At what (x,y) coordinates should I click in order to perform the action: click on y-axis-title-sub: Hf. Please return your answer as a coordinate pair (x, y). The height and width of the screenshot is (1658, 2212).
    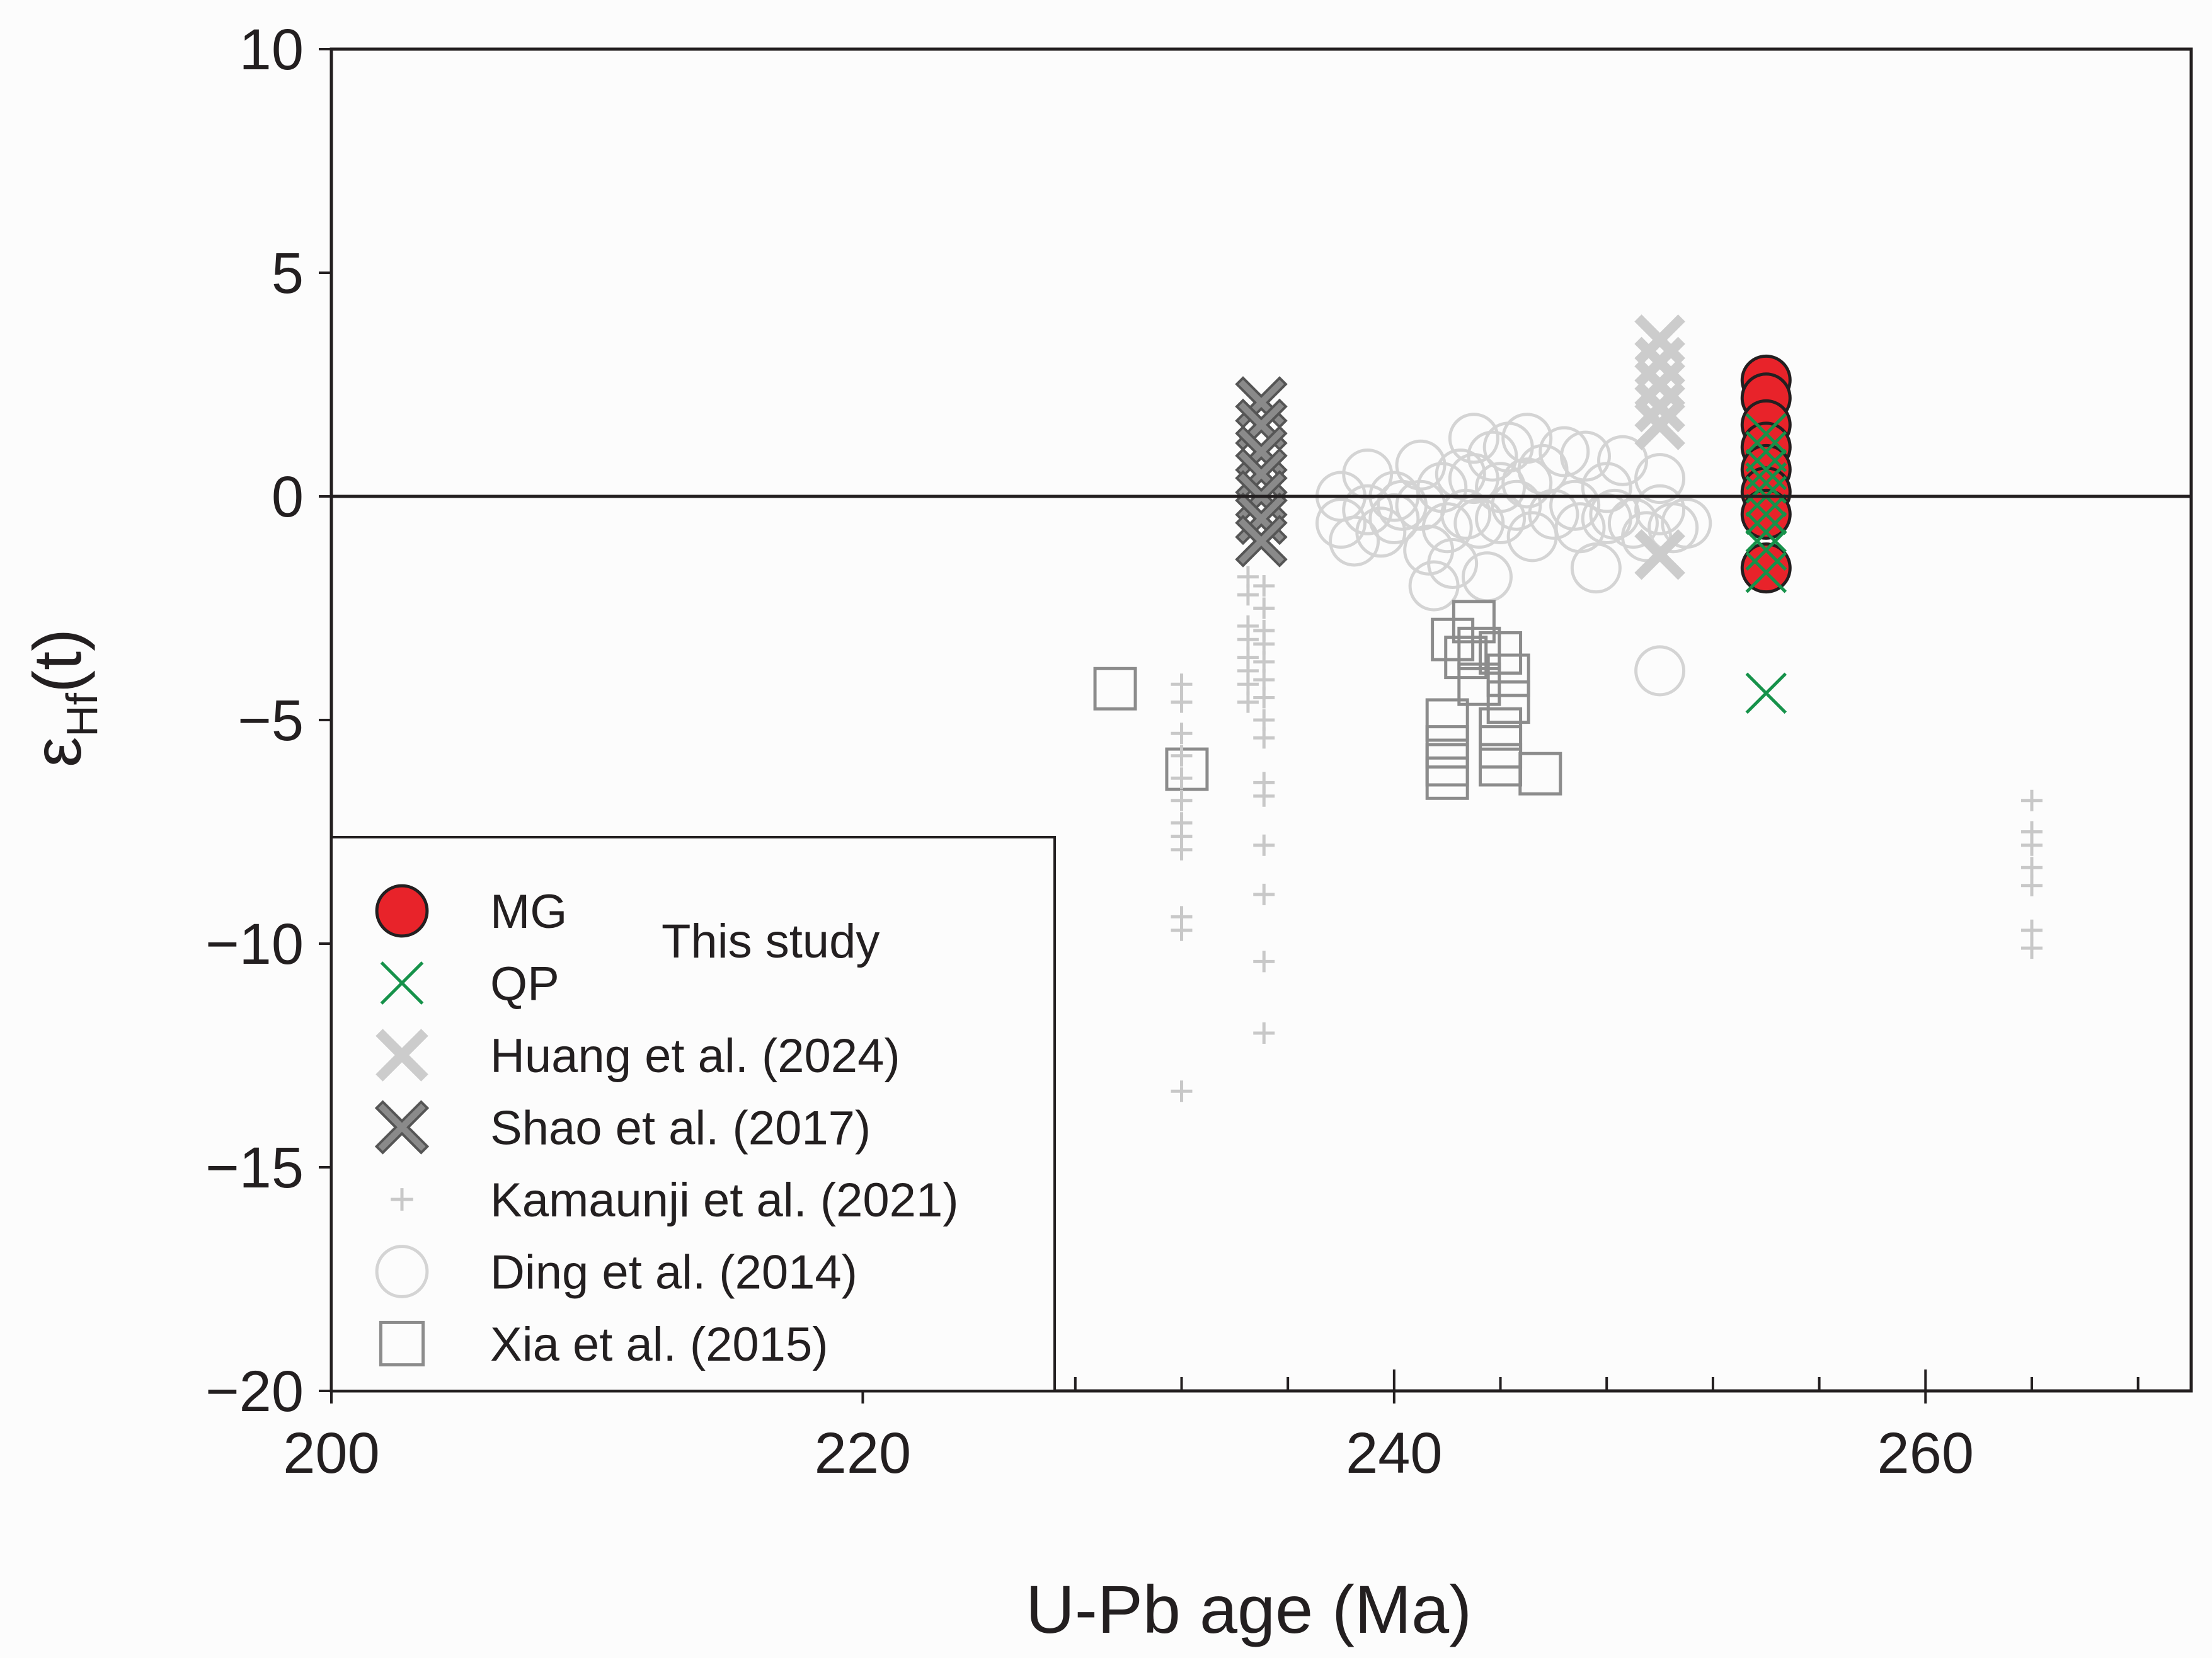
    Looking at the image, I should click on (81, 714).